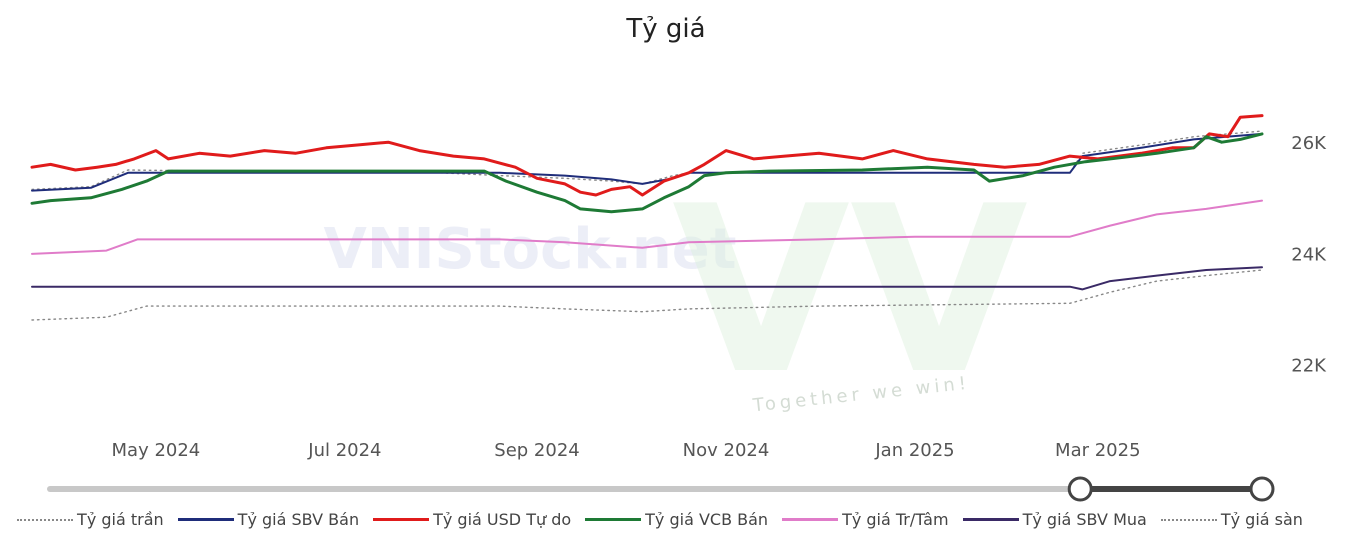 The height and width of the screenshot is (548, 1360). Describe the element at coordinates (1309, 143) in the screenshot. I see `y-tick-label-2: 26K` at that location.